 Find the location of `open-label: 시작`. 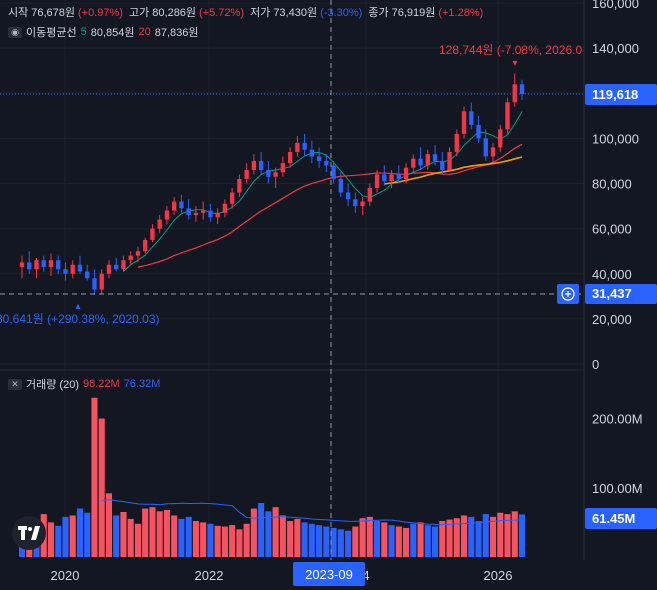

open-label: 시작 is located at coordinates (18, 13).